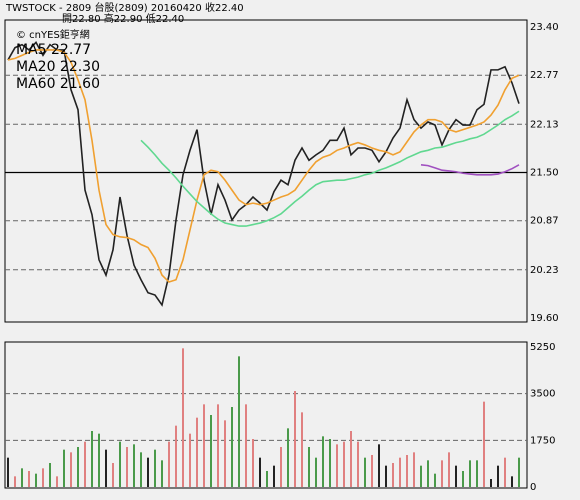 This screenshot has height=500, width=580. I want to click on y-tick-label: 23.40, so click(544, 27).